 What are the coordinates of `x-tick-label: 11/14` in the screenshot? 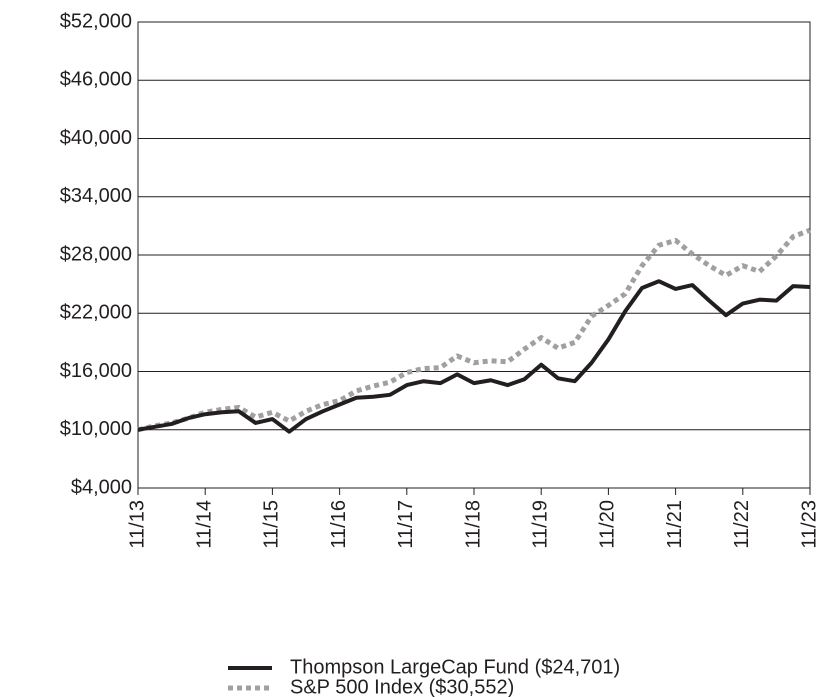 It's located at (204, 524).